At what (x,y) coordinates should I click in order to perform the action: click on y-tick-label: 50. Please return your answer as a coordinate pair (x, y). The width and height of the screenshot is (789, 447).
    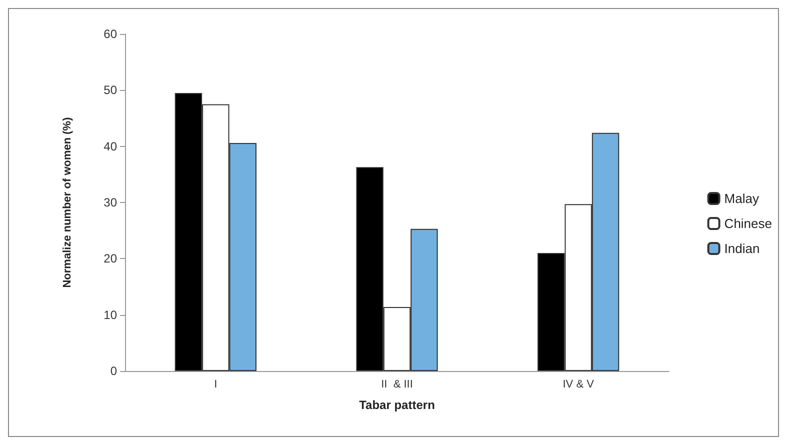
    Looking at the image, I should click on (111, 90).